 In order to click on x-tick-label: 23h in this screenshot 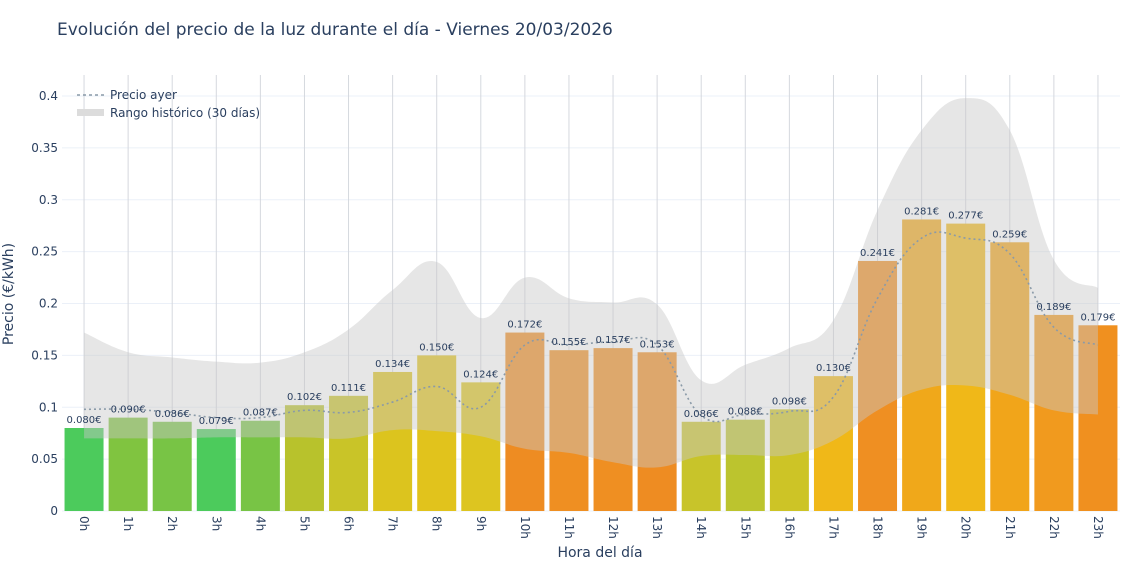, I will do `click(1098, 527)`.